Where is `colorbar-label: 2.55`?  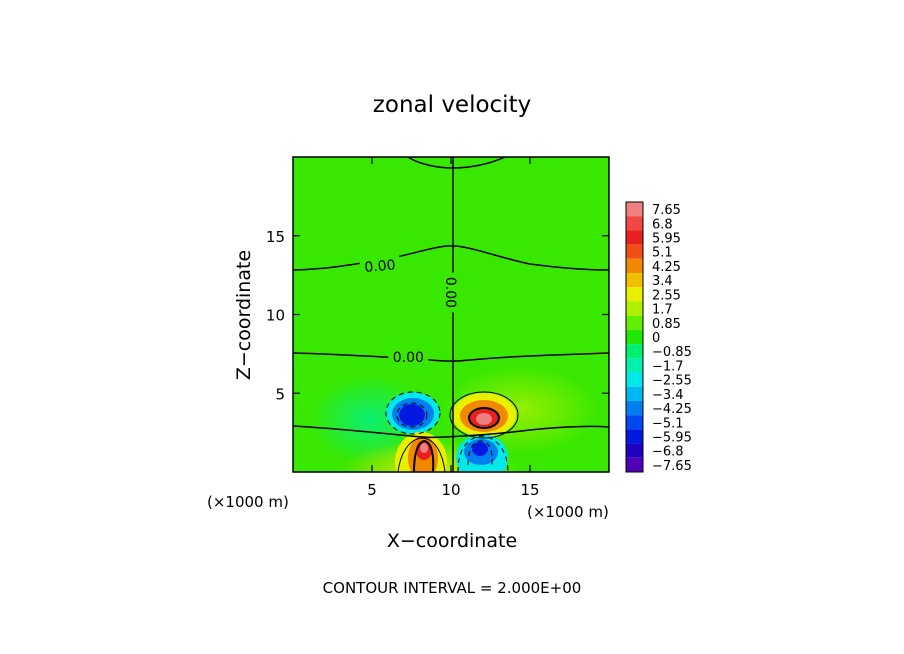
colorbar-label: 2.55 is located at coordinates (666, 295).